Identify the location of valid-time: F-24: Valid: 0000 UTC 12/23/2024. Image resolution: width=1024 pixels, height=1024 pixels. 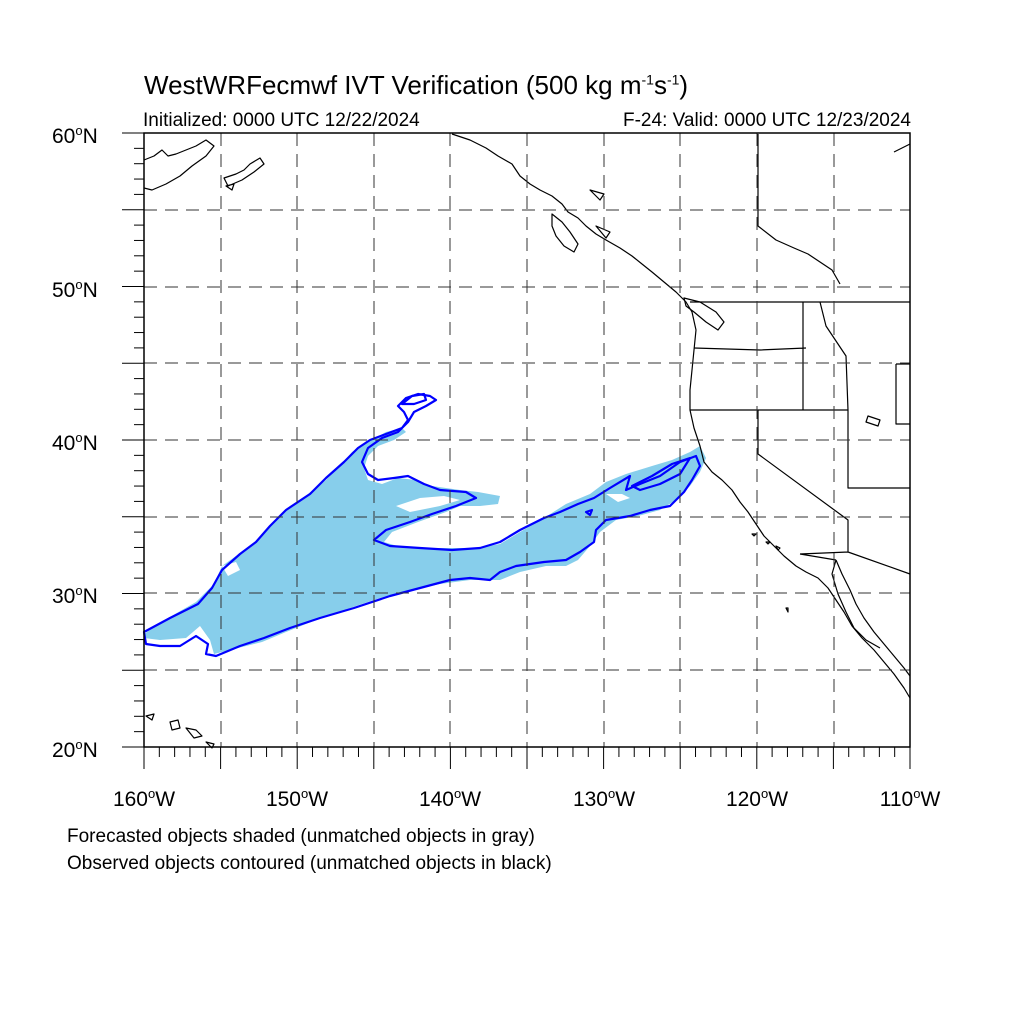
(767, 120).